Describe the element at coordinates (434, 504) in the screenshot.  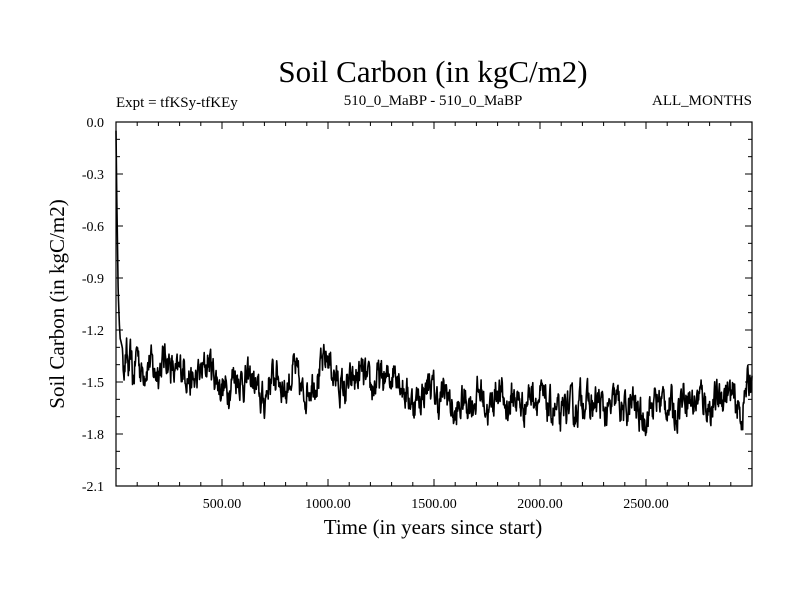
I see `x-tick-label: 1500.00` at that location.